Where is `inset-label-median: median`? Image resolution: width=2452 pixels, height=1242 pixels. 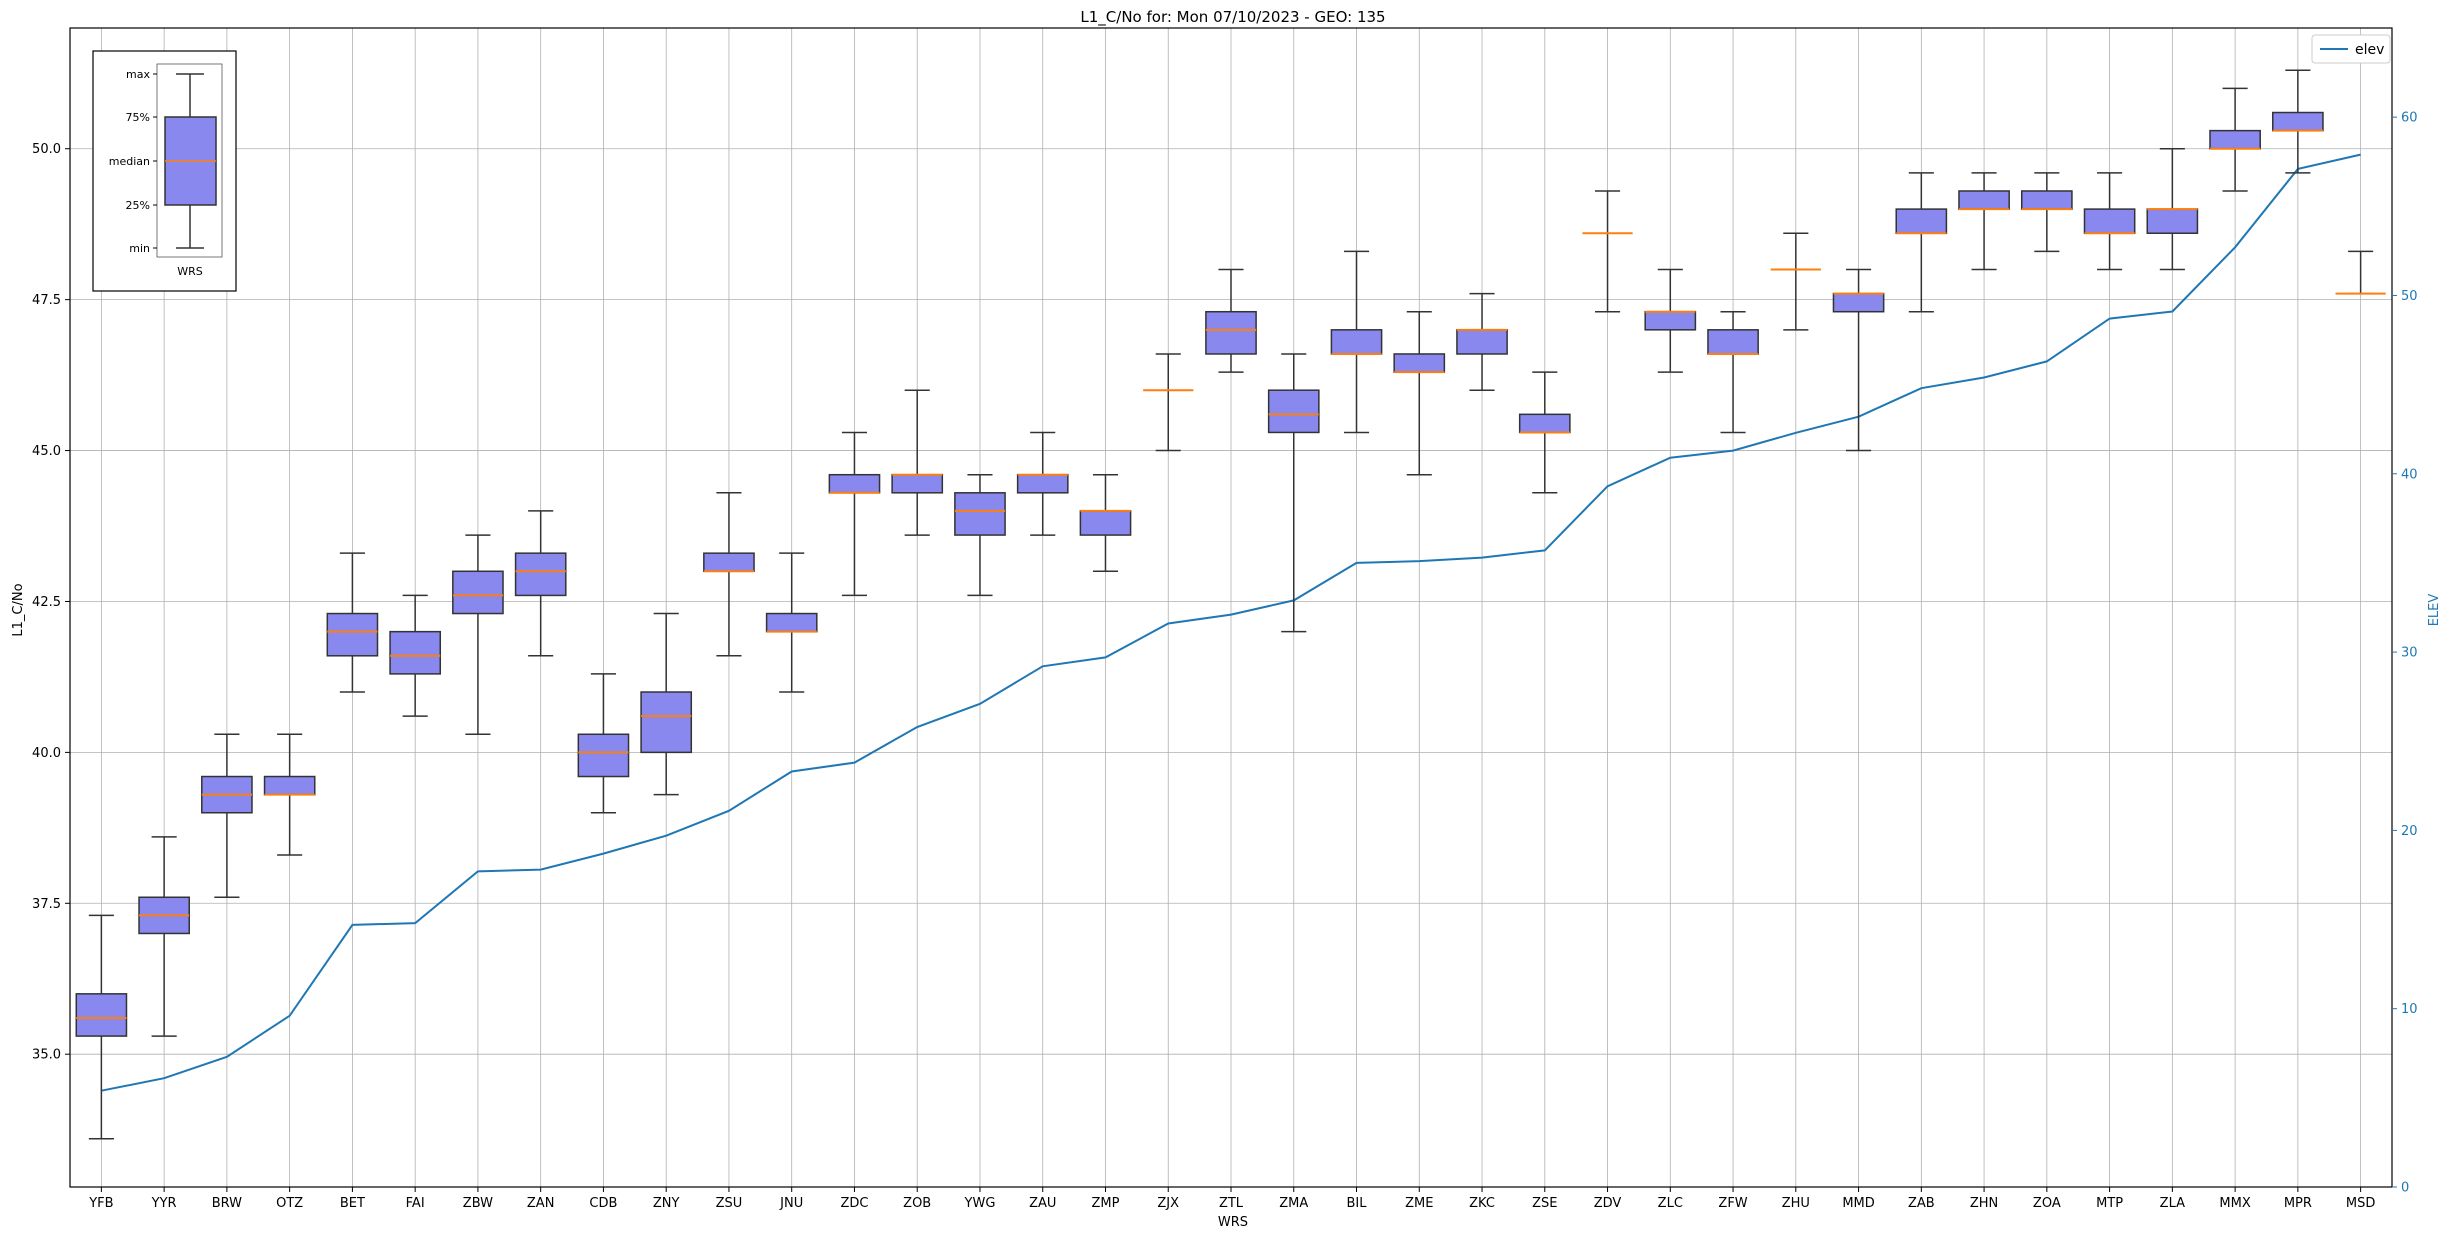 inset-label-median: median is located at coordinates (129, 161).